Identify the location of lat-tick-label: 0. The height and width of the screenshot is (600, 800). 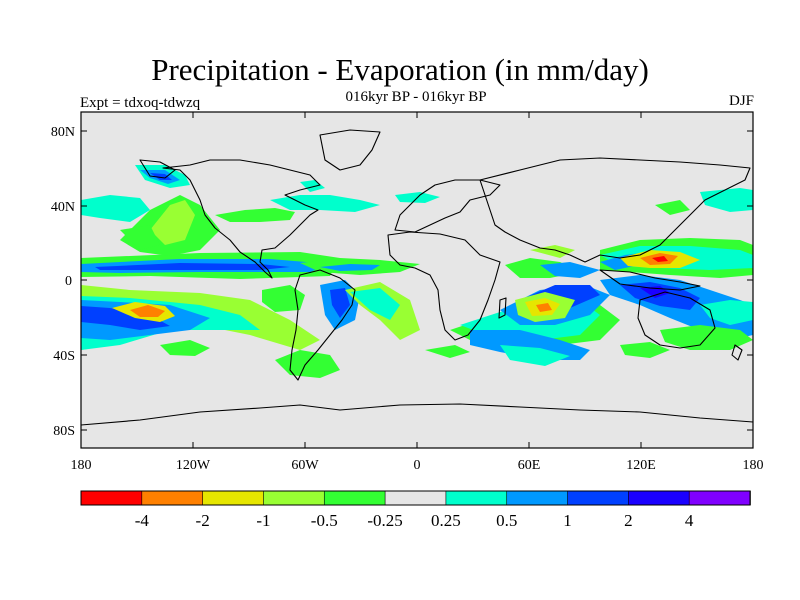
(68, 281).